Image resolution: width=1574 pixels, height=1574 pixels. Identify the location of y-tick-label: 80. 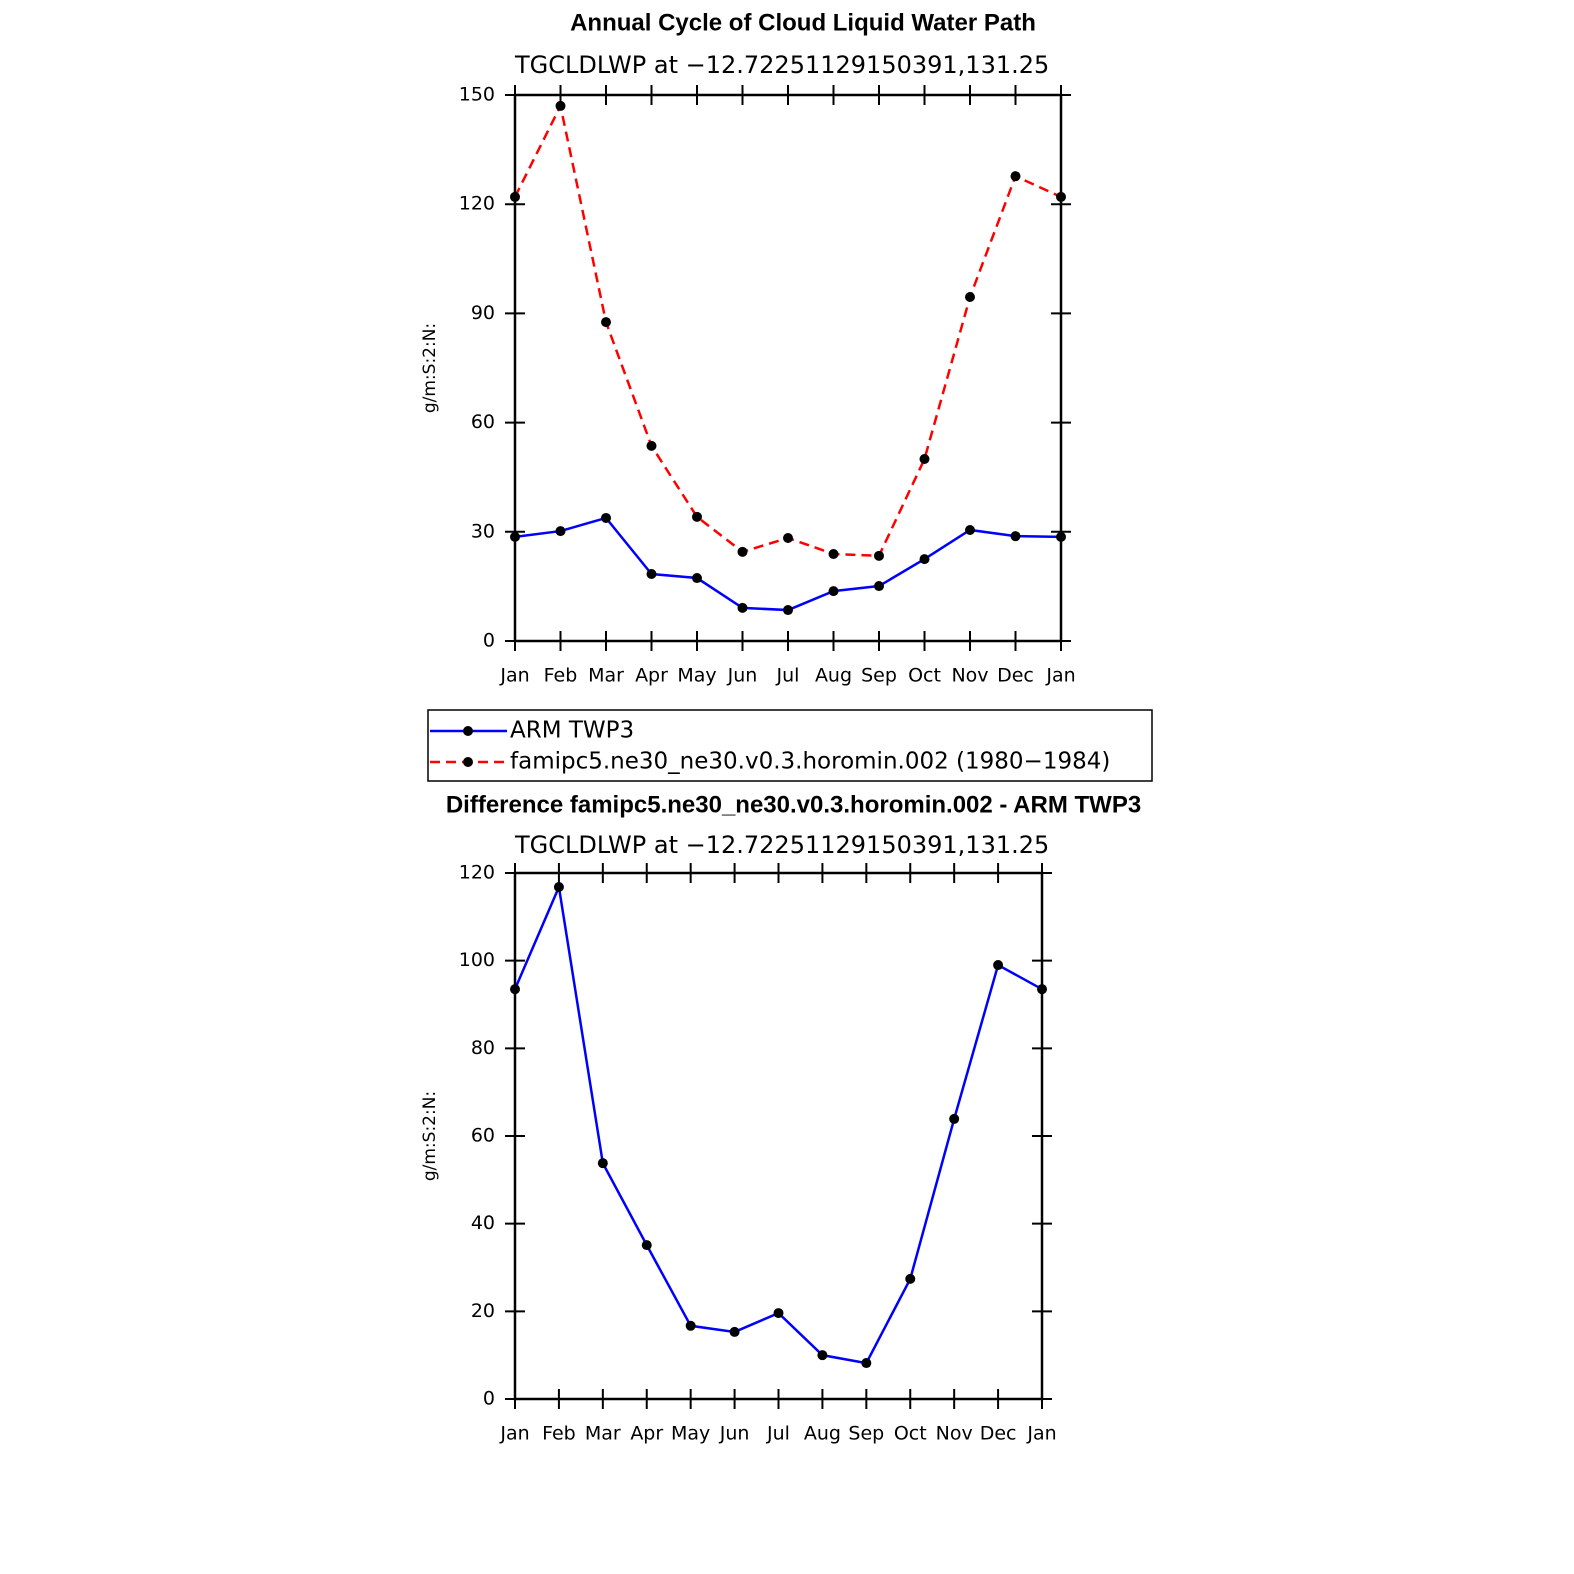
(483, 1048).